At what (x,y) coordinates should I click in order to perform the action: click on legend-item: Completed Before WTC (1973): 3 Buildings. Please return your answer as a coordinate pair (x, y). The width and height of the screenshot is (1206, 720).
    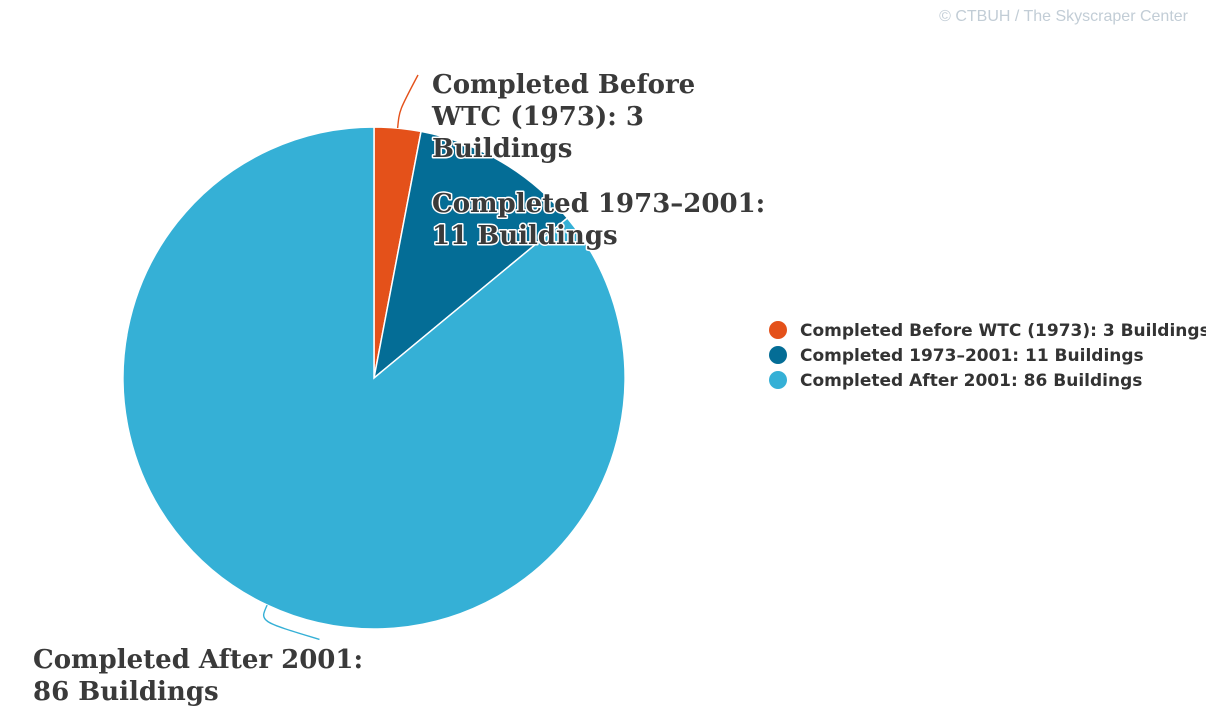
    Looking at the image, I should click on (987, 331).